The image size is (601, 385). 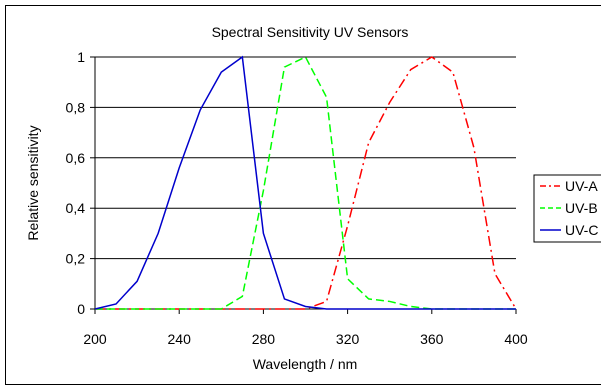 What do you see at coordinates (305, 327) in the screenshot?
I see `x-axis: 200 240 280 320 360 400` at bounding box center [305, 327].